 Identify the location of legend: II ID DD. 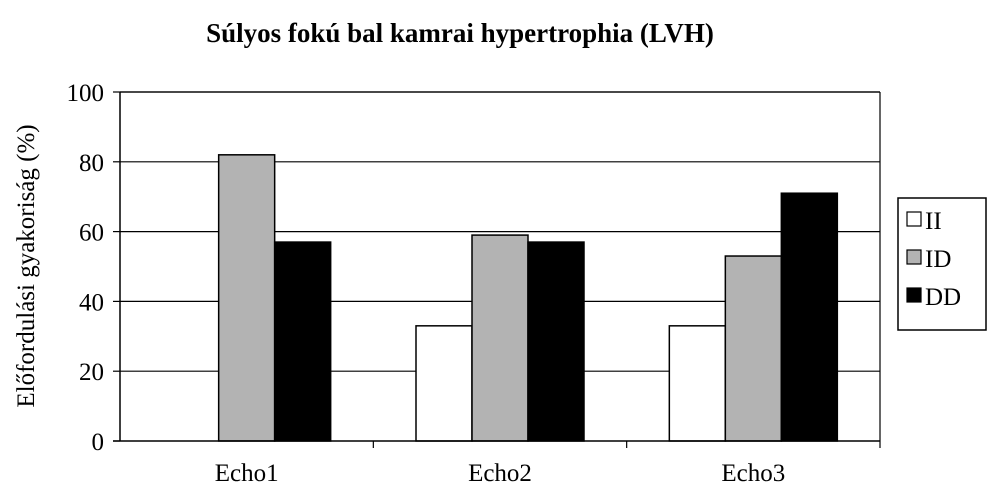
(942, 264).